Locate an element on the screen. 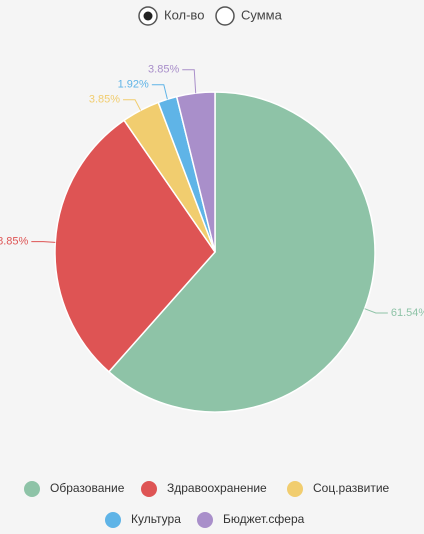 The width and height of the screenshot is (424, 534). radio-dot is located at coordinates (148, 16).